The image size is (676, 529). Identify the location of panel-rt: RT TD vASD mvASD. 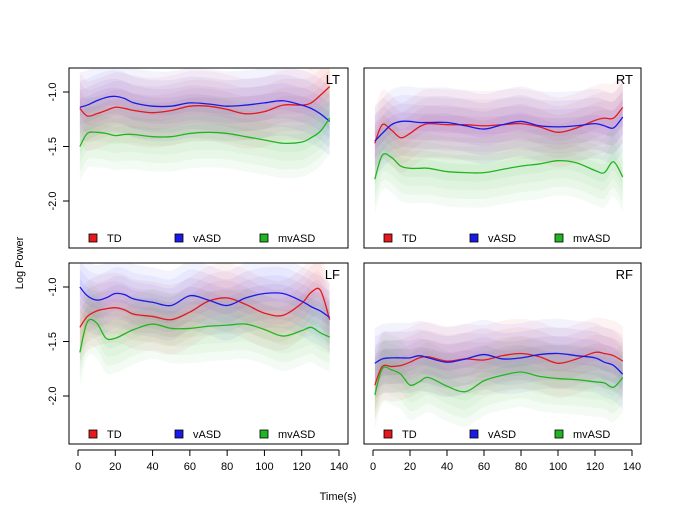
(502, 158).